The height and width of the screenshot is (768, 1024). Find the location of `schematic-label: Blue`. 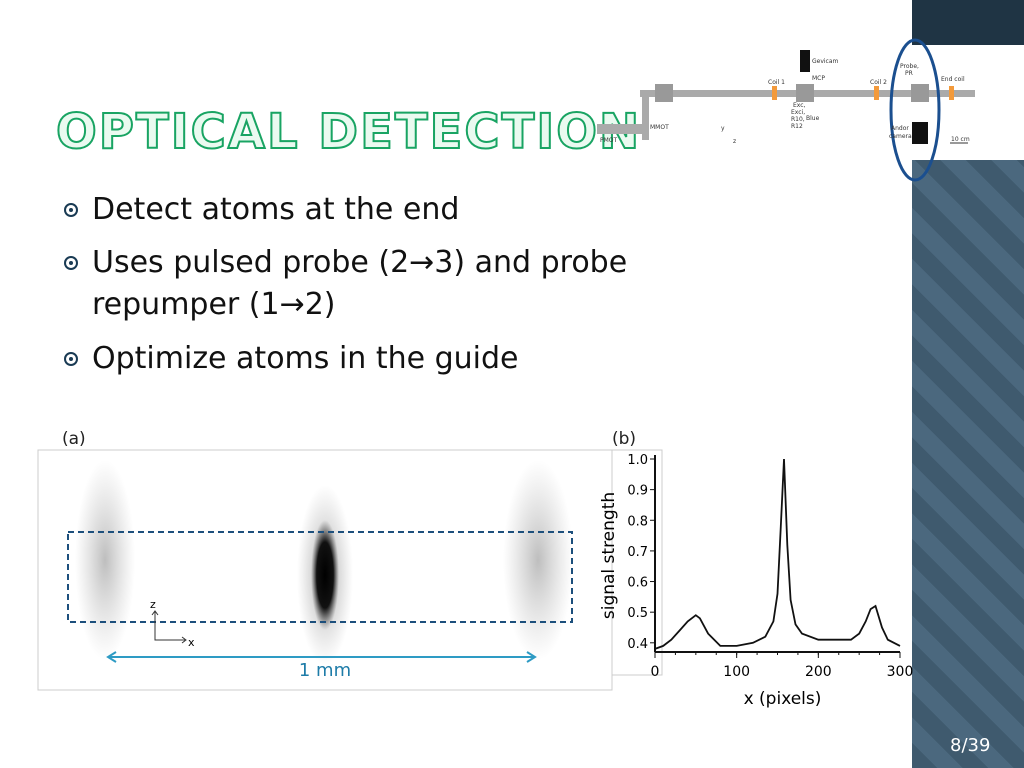

schematic-label: Blue is located at coordinates (813, 118).